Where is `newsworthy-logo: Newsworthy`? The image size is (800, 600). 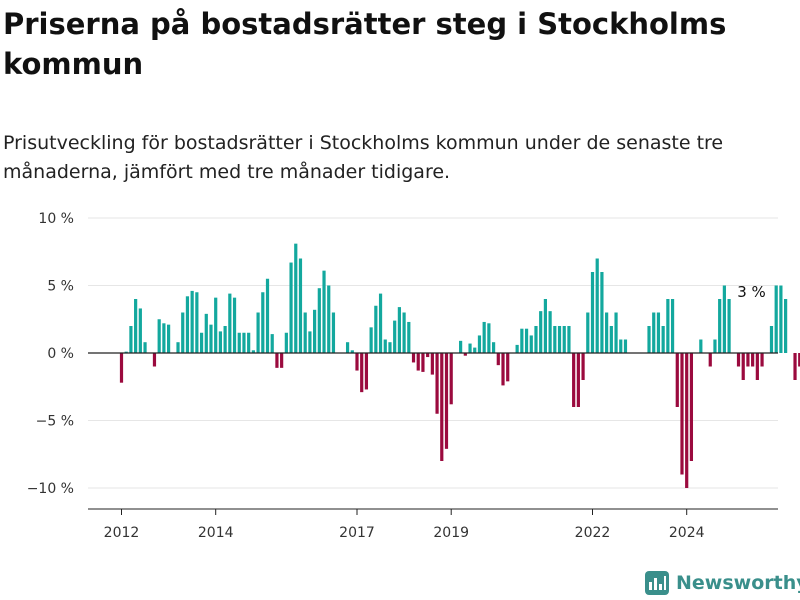
newsworthy-logo: Newsworthy is located at coordinates (722, 583).